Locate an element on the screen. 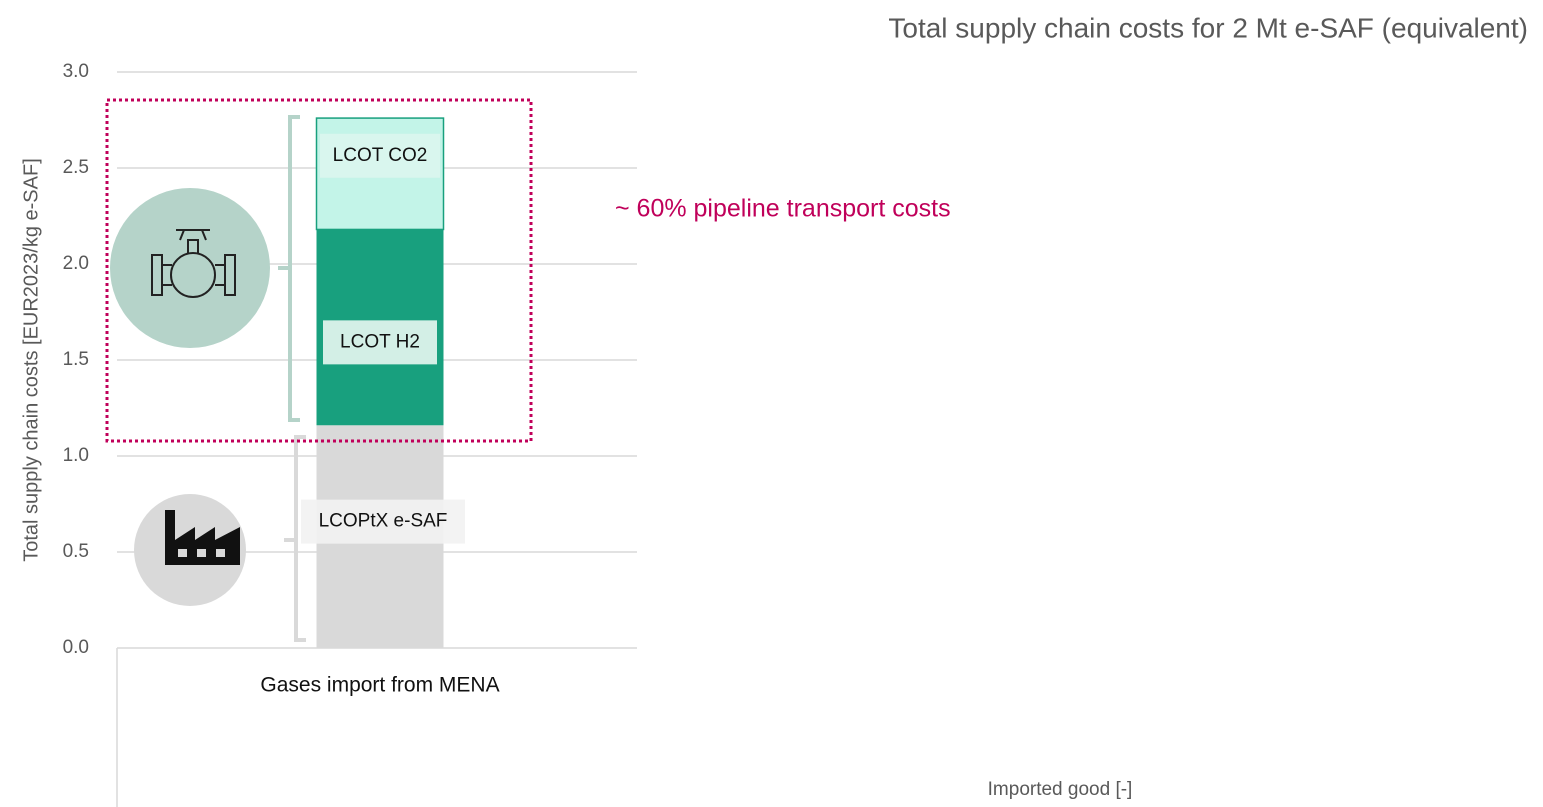  x-tick-label: Gases import from MENA is located at coordinates (379, 685).